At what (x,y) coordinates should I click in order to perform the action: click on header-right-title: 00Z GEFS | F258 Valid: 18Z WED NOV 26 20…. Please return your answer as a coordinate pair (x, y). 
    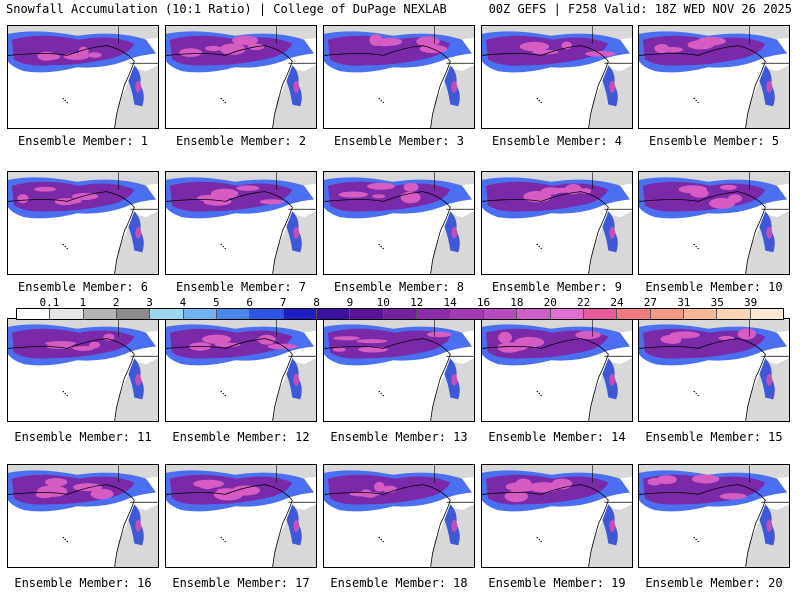
    Looking at the image, I should click on (640, 9).